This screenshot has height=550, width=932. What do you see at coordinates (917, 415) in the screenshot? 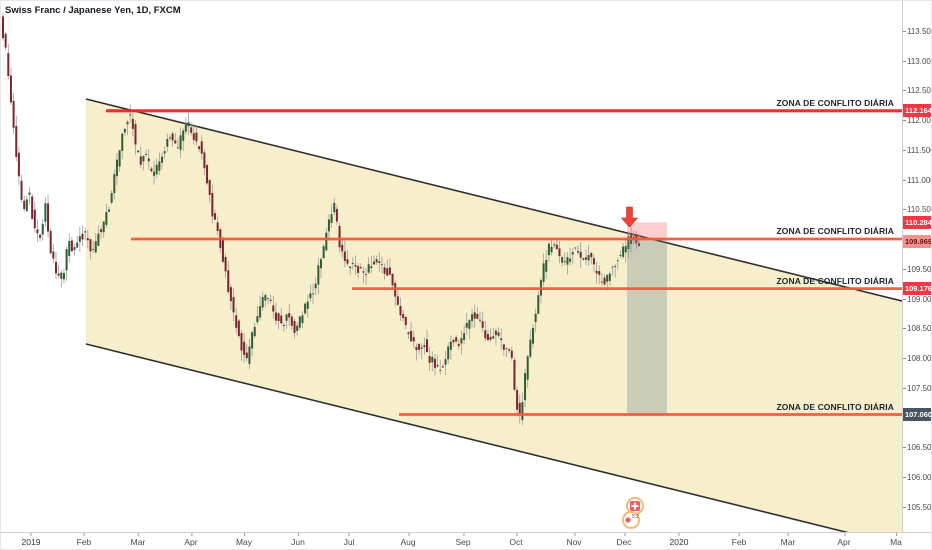
I see `level-price-badge: 107.060` at bounding box center [917, 415].